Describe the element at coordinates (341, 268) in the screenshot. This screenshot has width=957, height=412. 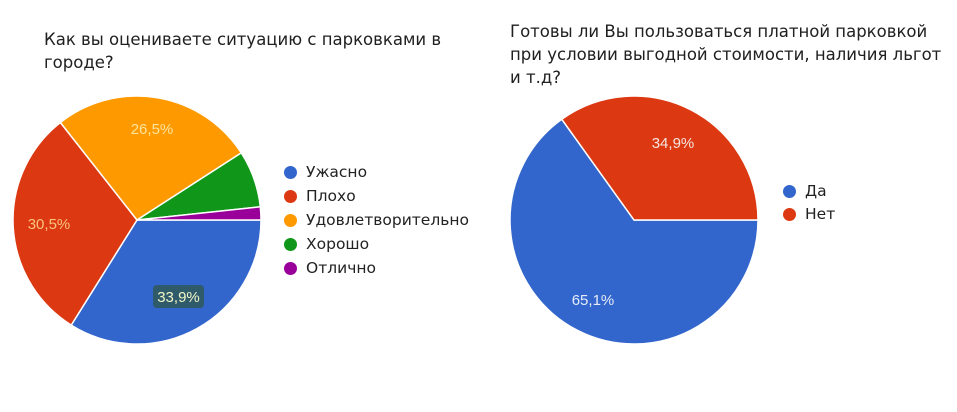
I see `legend-label: Отлично` at that location.